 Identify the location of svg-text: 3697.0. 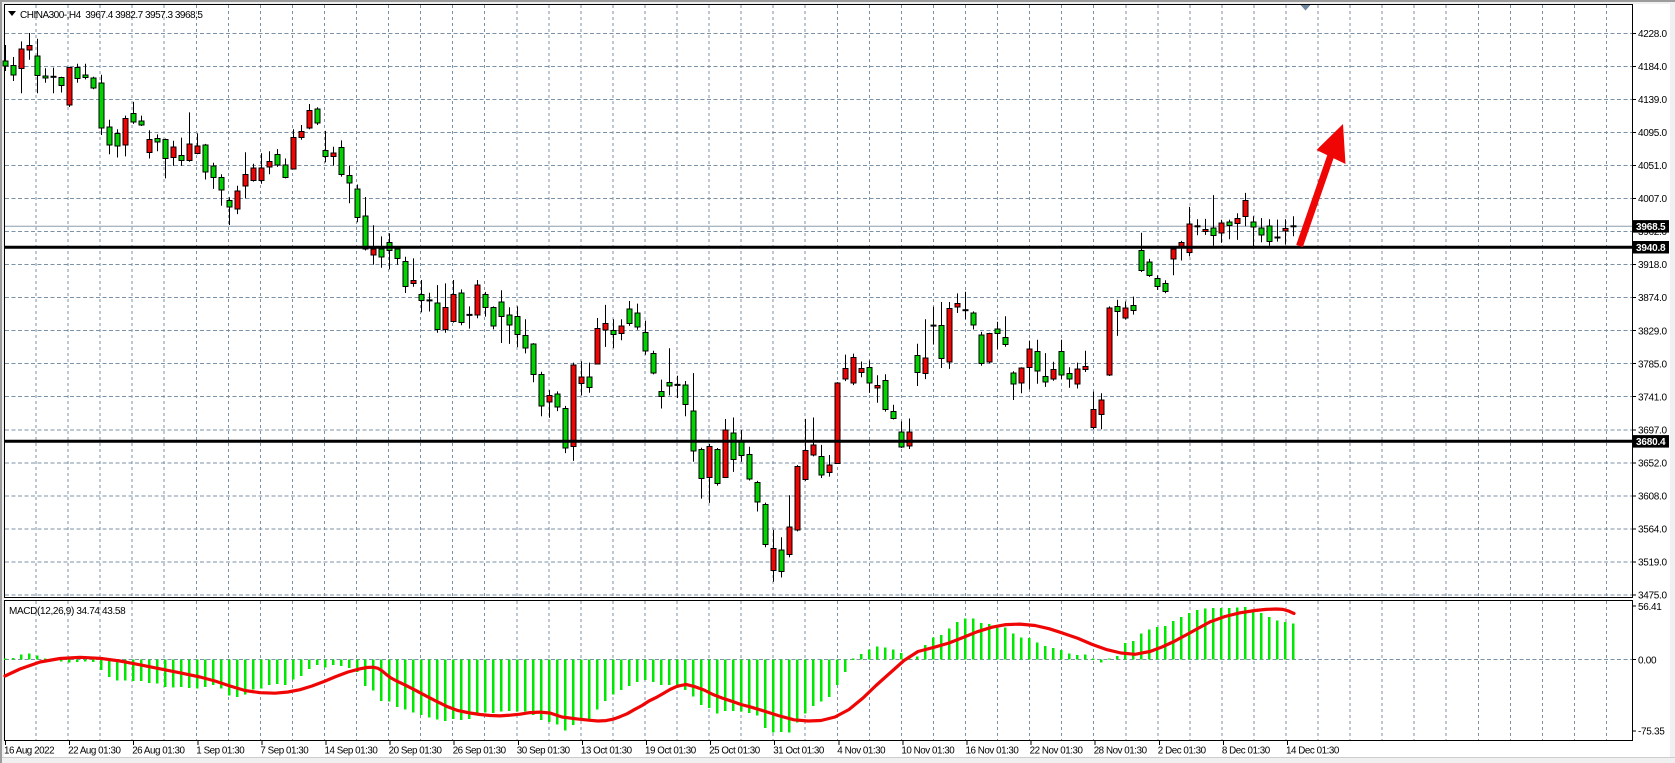
(1653, 430).